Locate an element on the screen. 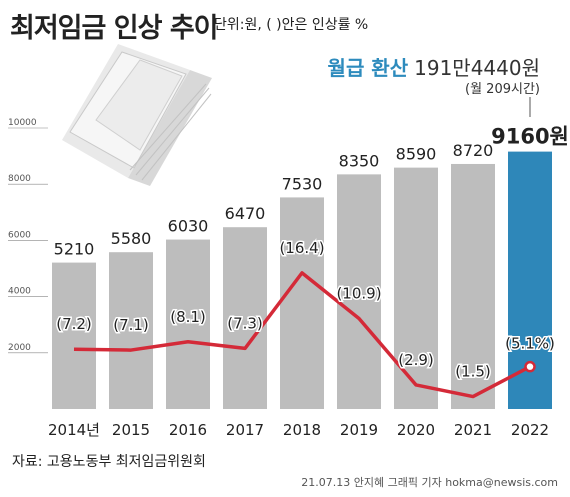  x-tick-label: 2018 is located at coordinates (302, 430).